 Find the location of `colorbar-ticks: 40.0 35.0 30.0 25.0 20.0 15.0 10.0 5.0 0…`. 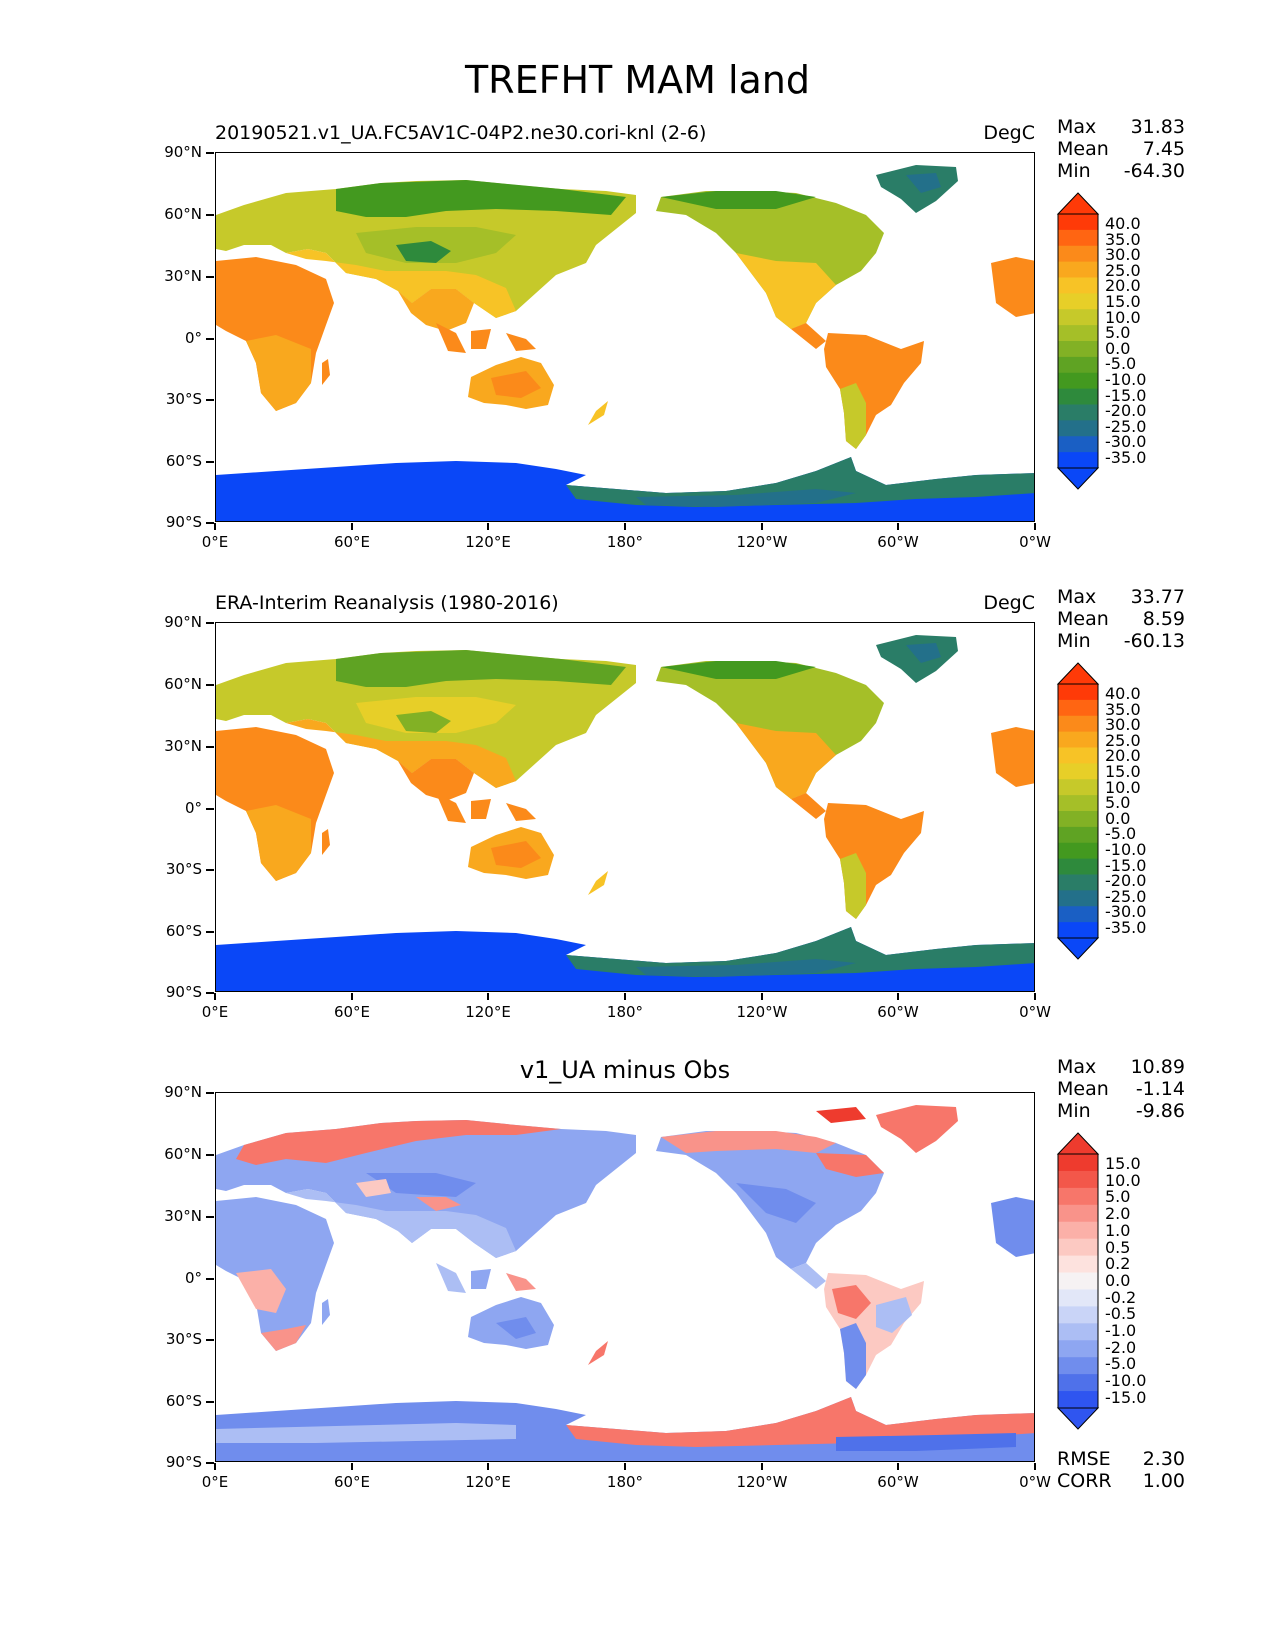

colorbar-ticks: 40.0 35.0 30.0 25.0 20.0 15.0 10.0 5.0 0… is located at coordinates (1125, 811).